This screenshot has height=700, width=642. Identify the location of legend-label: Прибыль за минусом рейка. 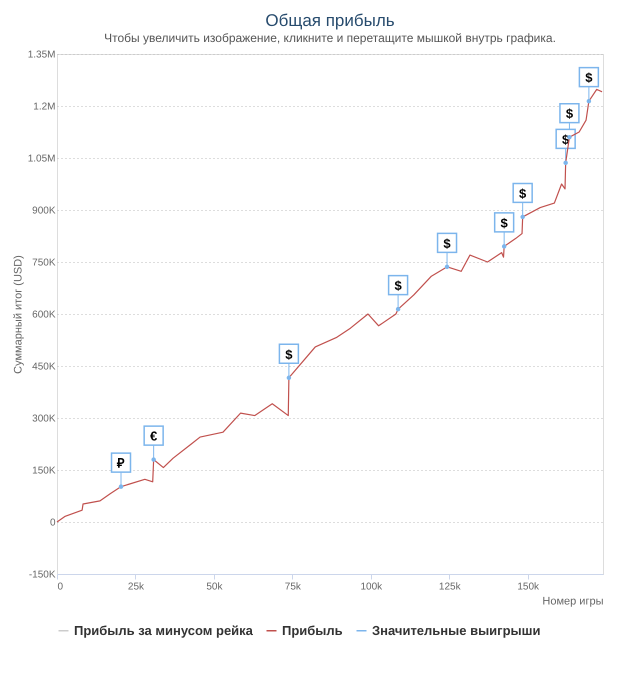
(164, 630).